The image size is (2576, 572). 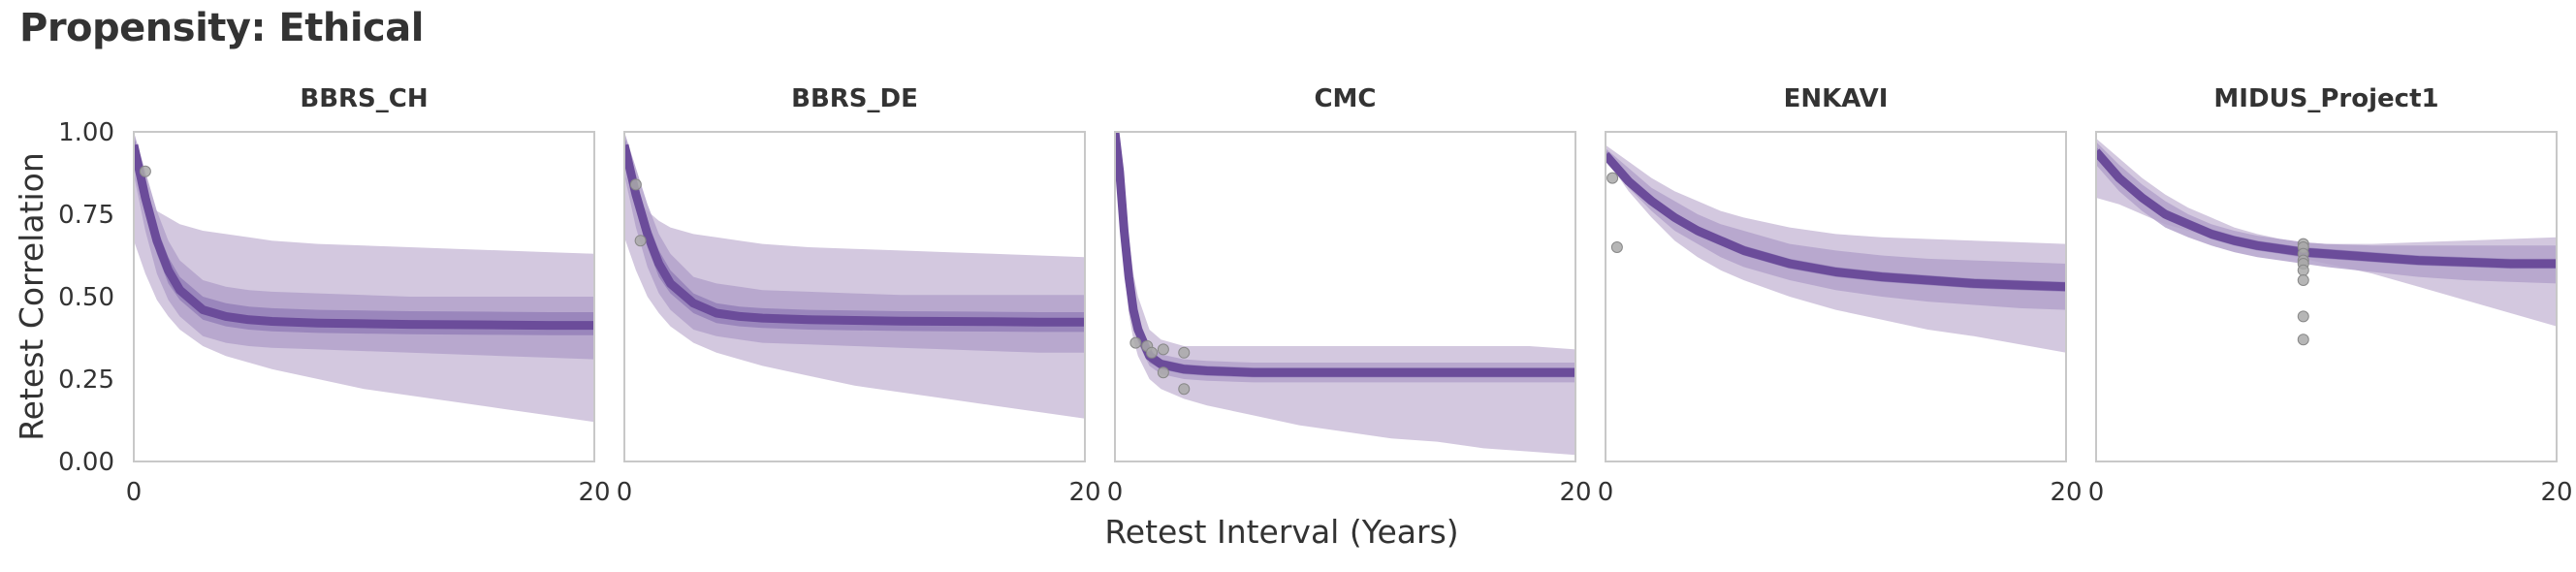 I want to click on facet-panel-3: CMC 0 20, so click(x=1349, y=295).